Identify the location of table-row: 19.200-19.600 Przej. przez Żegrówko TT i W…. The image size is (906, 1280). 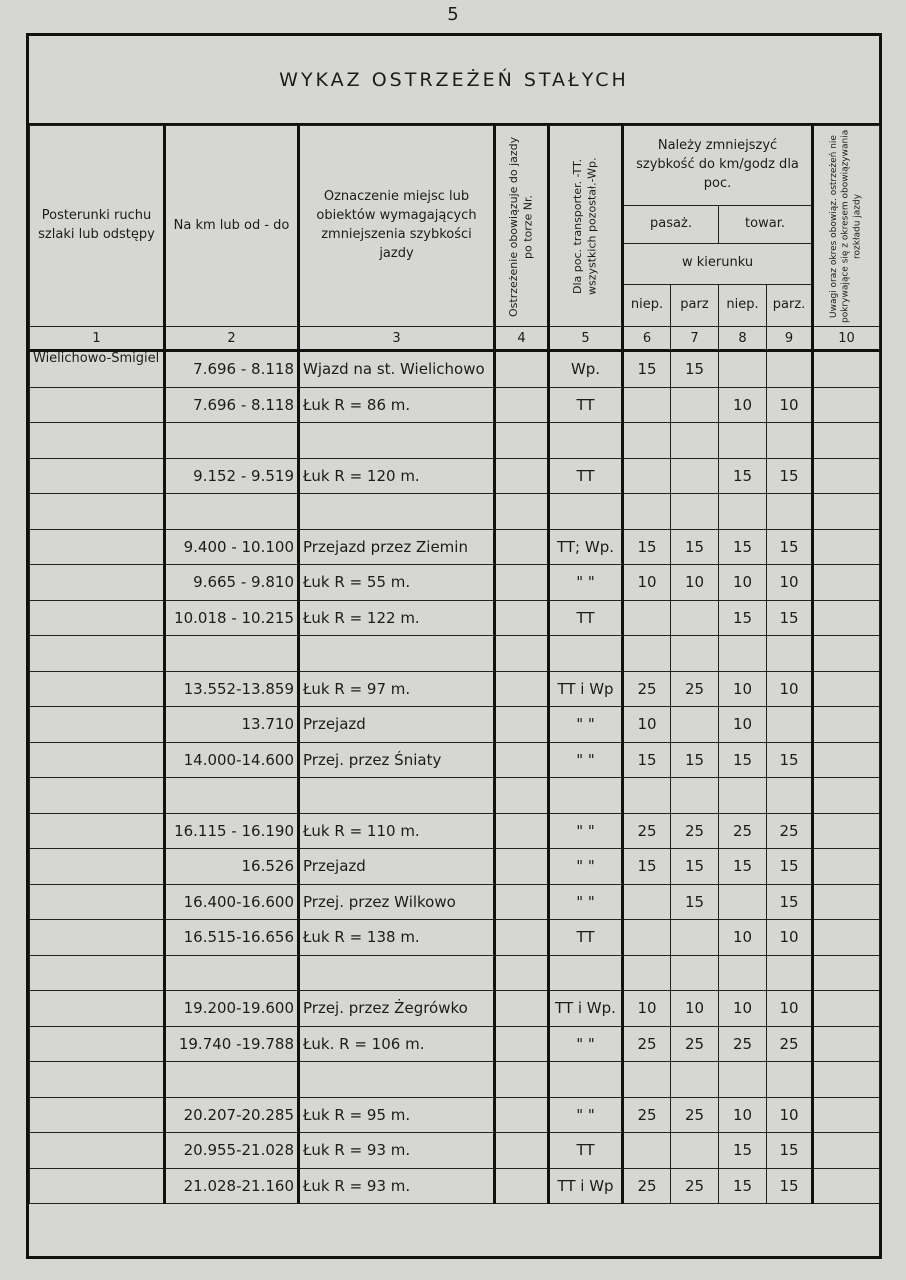
(455, 1008).